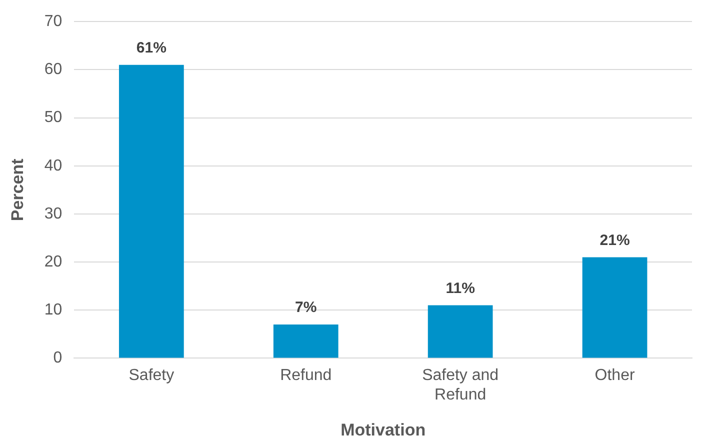 Image resolution: width=704 pixels, height=445 pixels. Describe the element at coordinates (53, 261) in the screenshot. I see `y-tick-label: 20` at that location.